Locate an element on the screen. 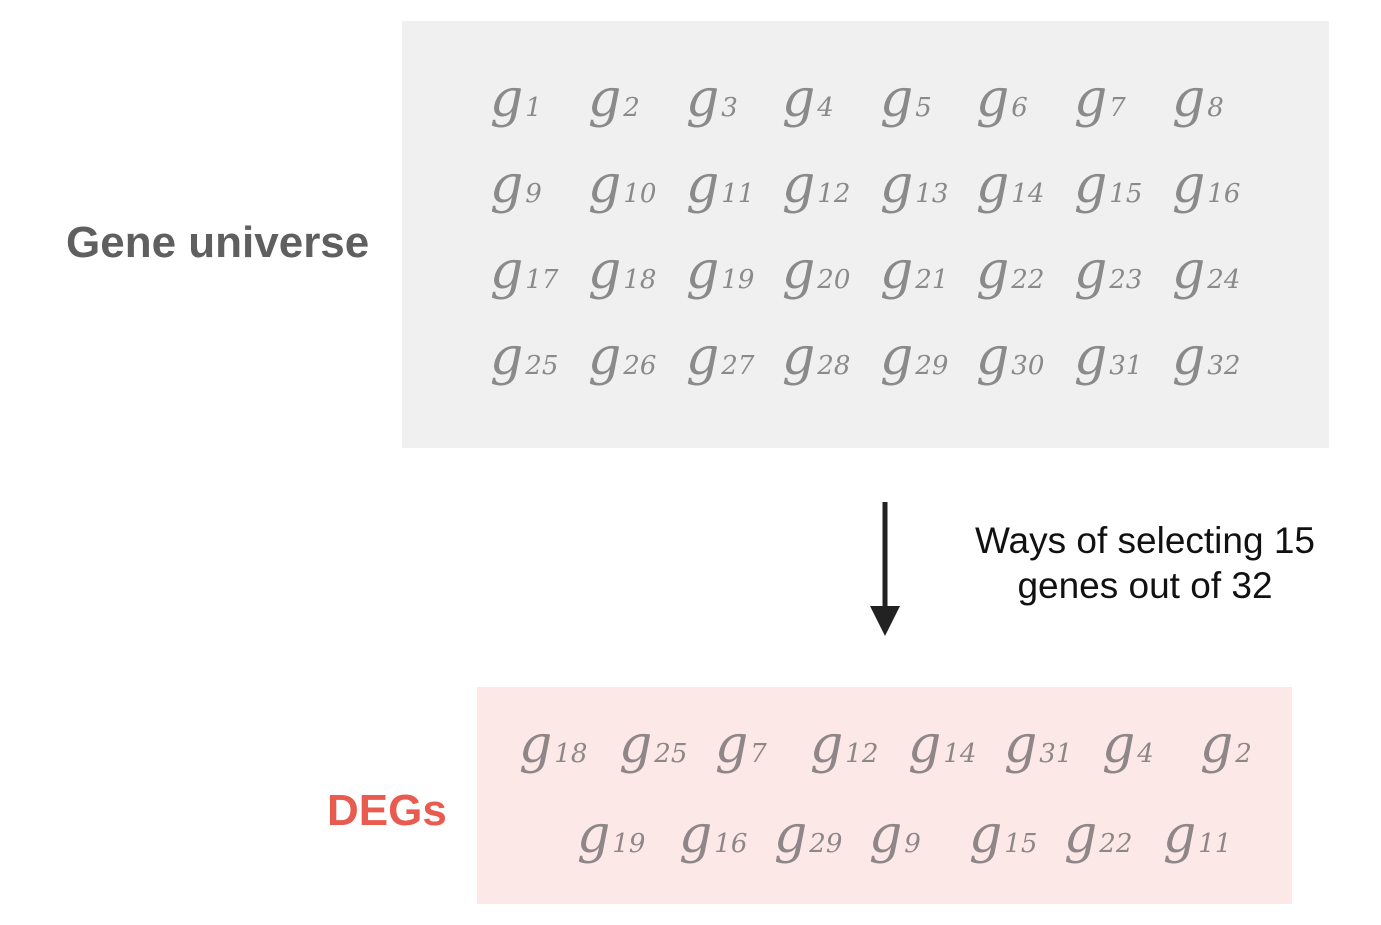 This screenshot has height=925, width=1381. gene-22: g22 is located at coordinates (1010, 271).